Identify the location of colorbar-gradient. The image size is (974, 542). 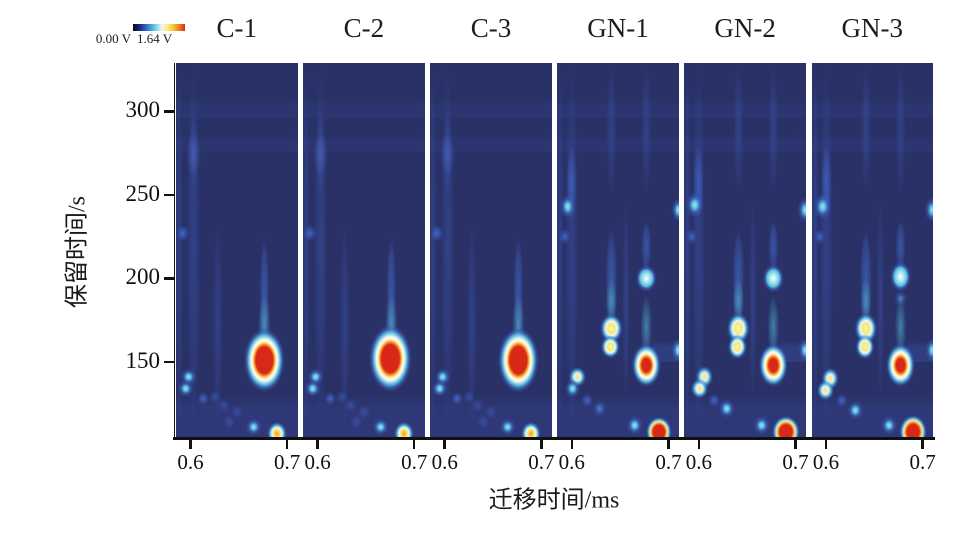
(159, 27).